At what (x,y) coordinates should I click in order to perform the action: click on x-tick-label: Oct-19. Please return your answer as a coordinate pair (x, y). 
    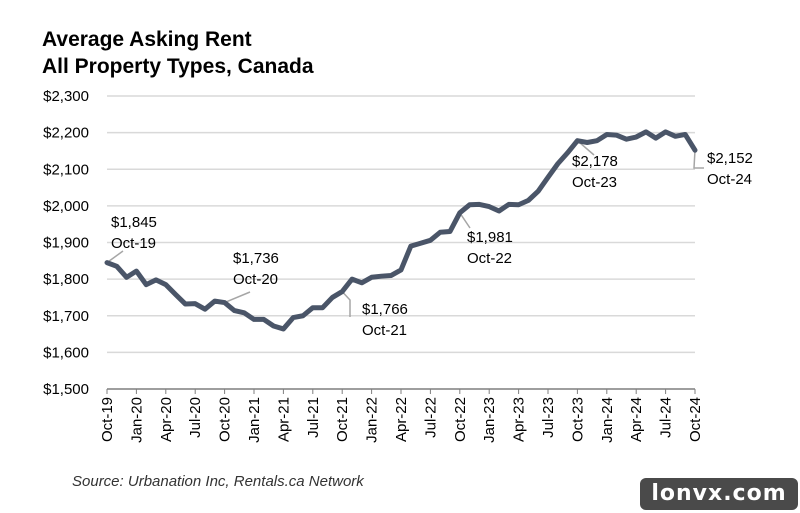
    Looking at the image, I should click on (107, 419).